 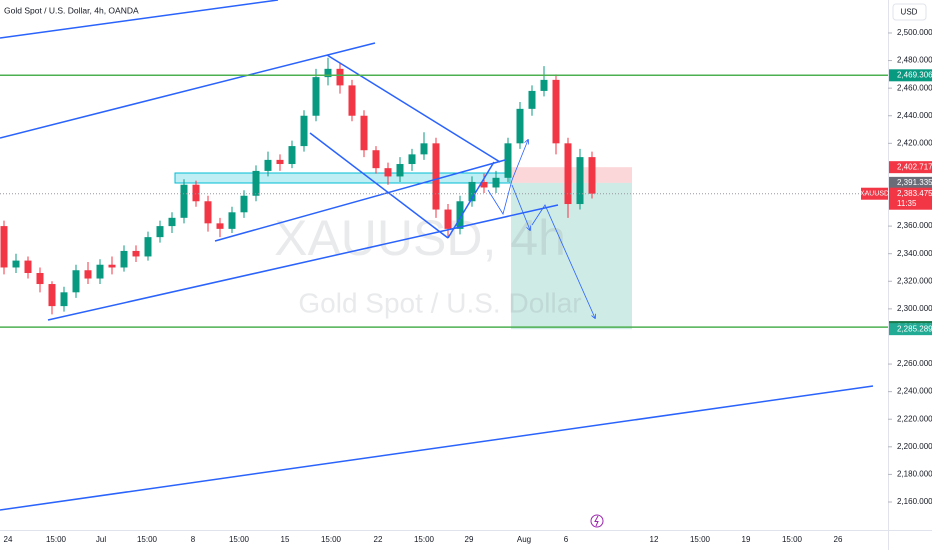 I want to click on x-tick-label: 29, so click(x=469, y=539).